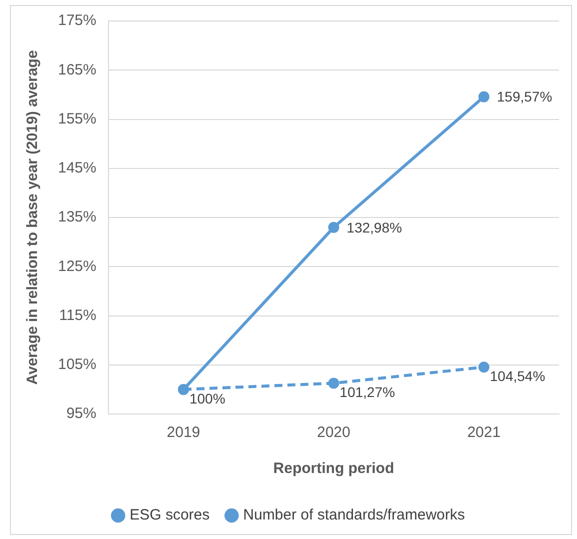 The width and height of the screenshot is (577, 539). I want to click on data-label: 159,57%, so click(524, 96).